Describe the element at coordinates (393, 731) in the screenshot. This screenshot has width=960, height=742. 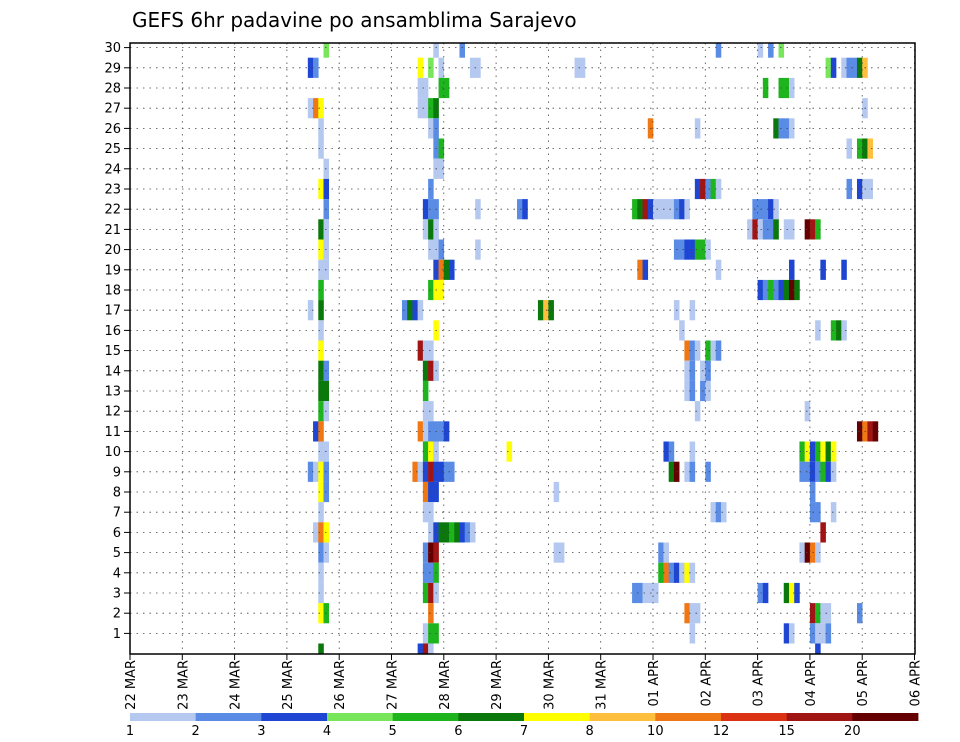
I see `colorbar-label: 5` at that location.